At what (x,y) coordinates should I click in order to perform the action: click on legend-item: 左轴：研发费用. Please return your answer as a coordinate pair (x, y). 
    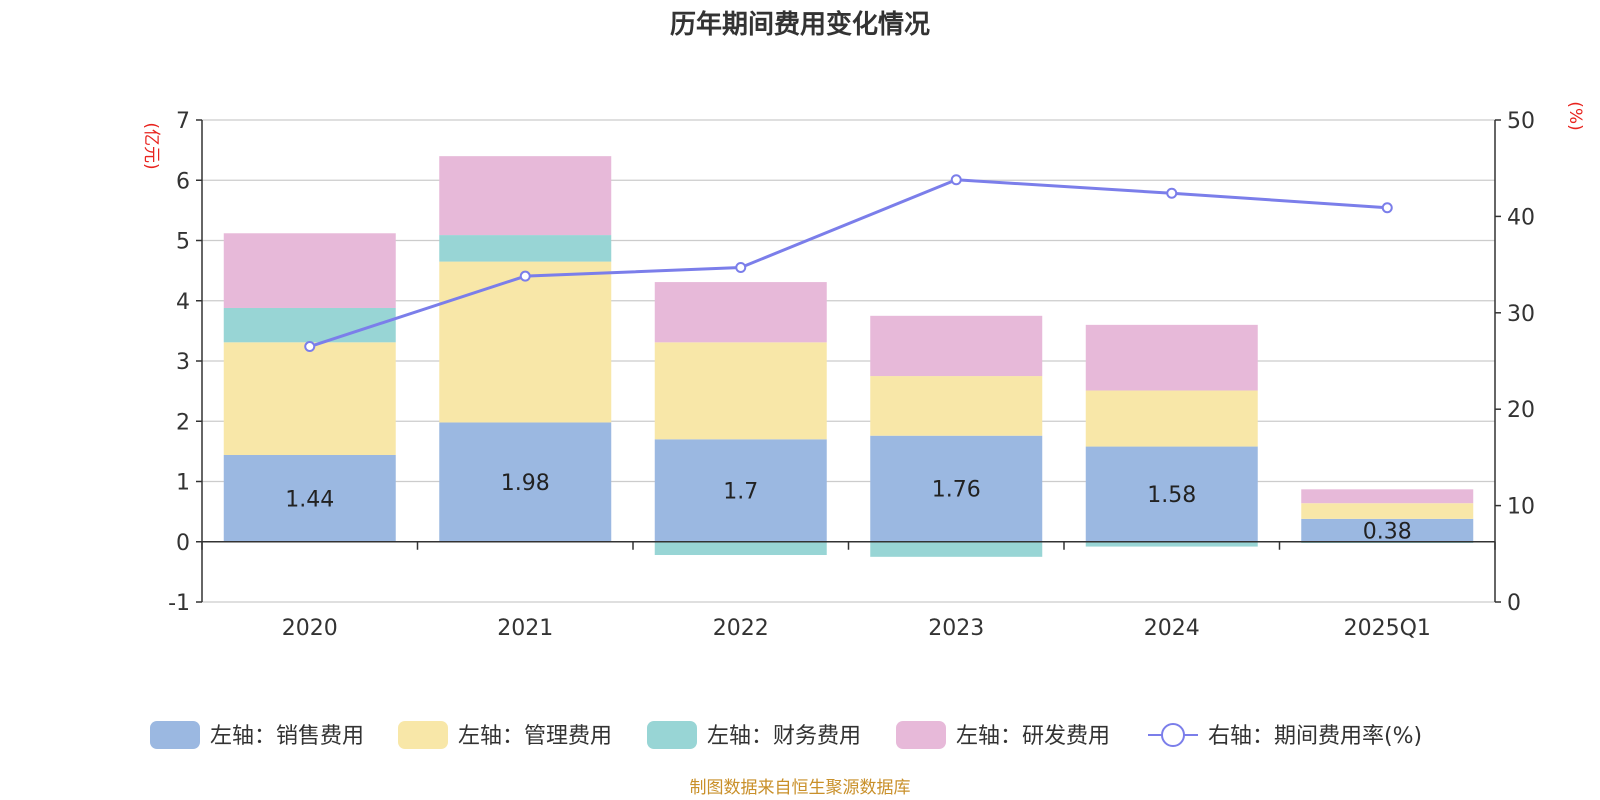
    Looking at the image, I should click on (1003, 735).